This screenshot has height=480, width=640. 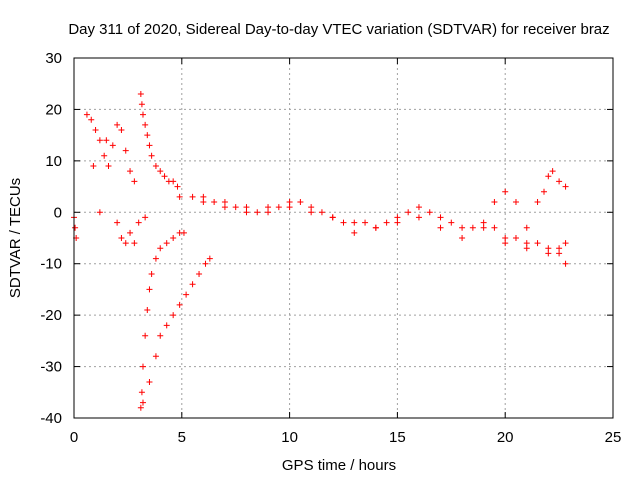 I want to click on x-axis-label: GPS time / hours, so click(x=339, y=465).